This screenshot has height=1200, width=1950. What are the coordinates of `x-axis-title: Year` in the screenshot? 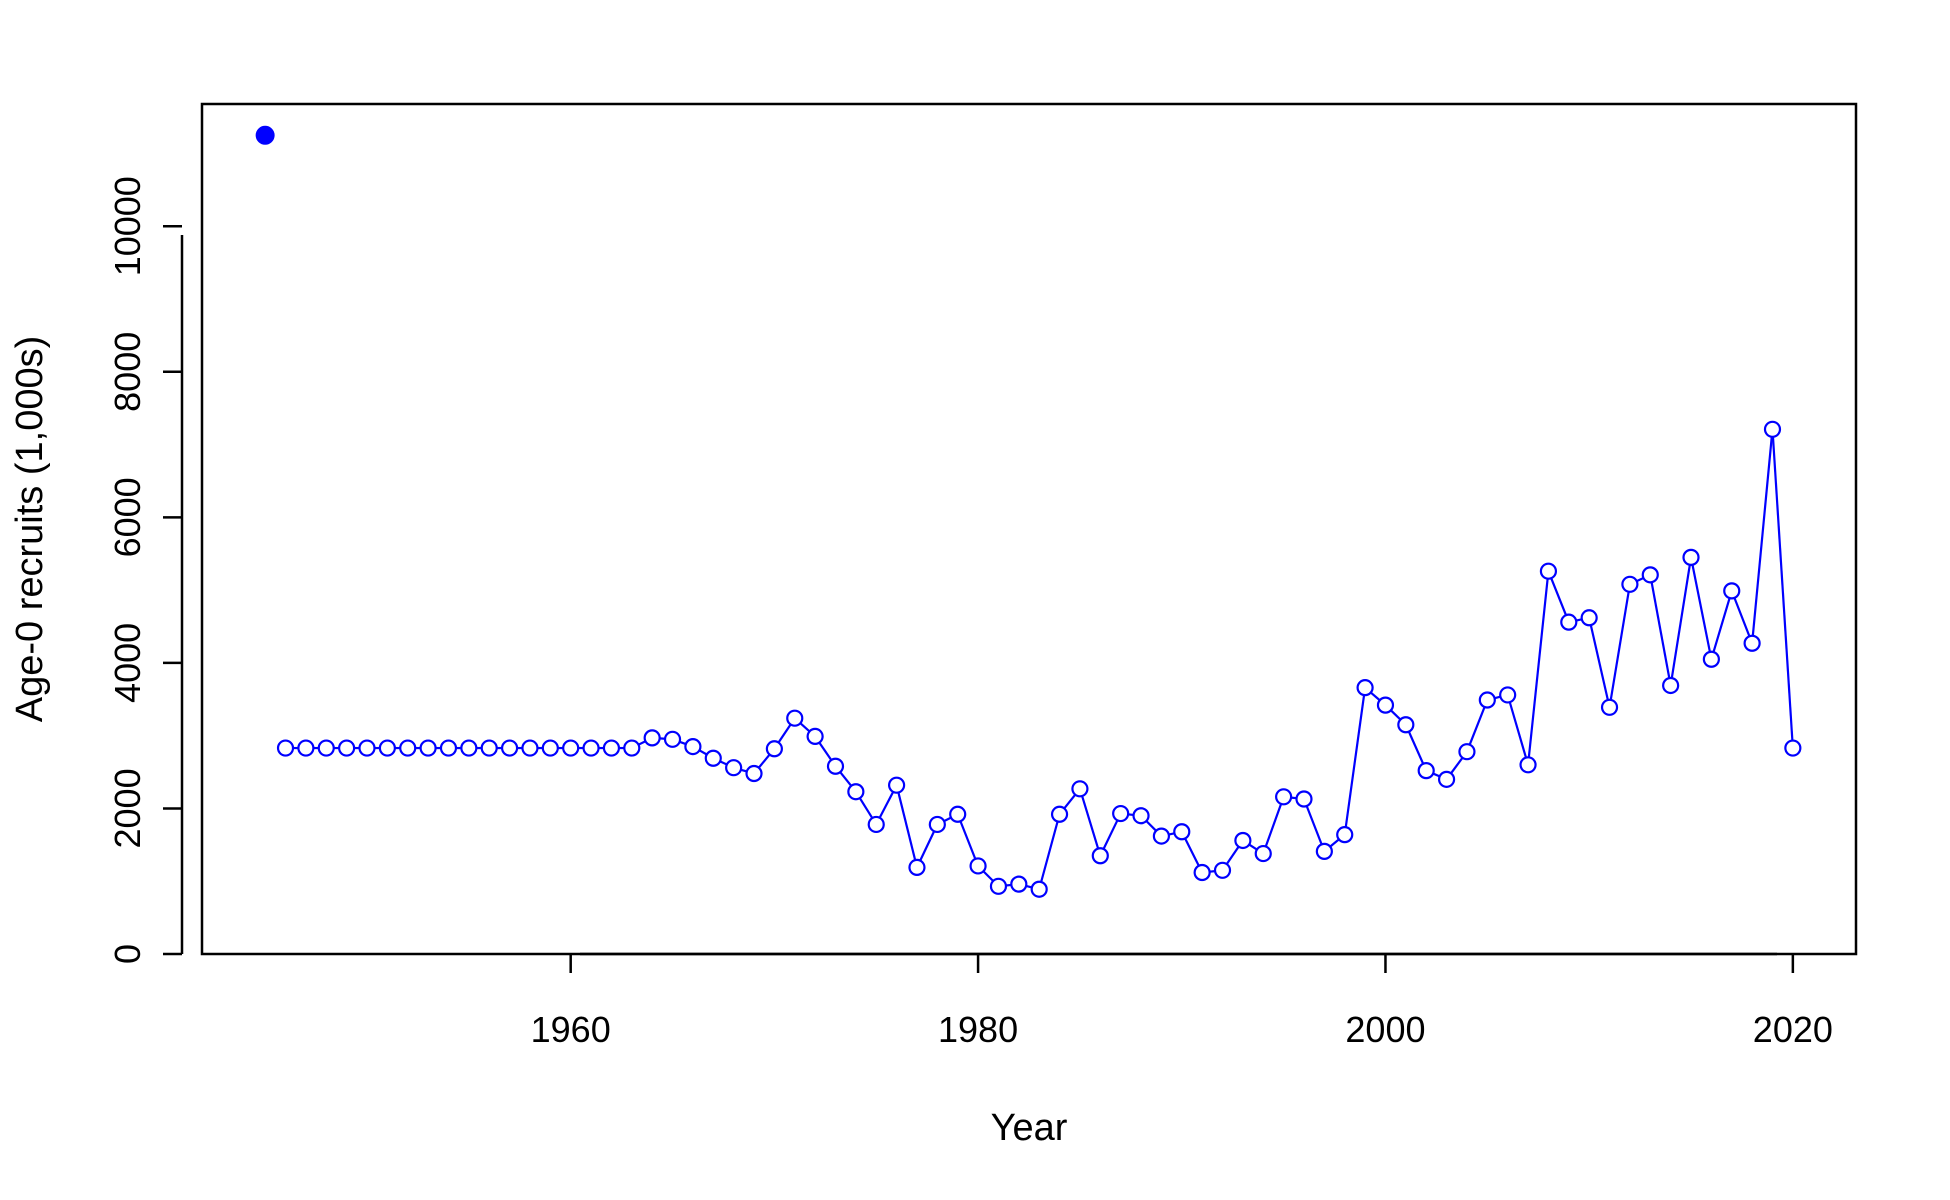 It's located at (1029, 1128).